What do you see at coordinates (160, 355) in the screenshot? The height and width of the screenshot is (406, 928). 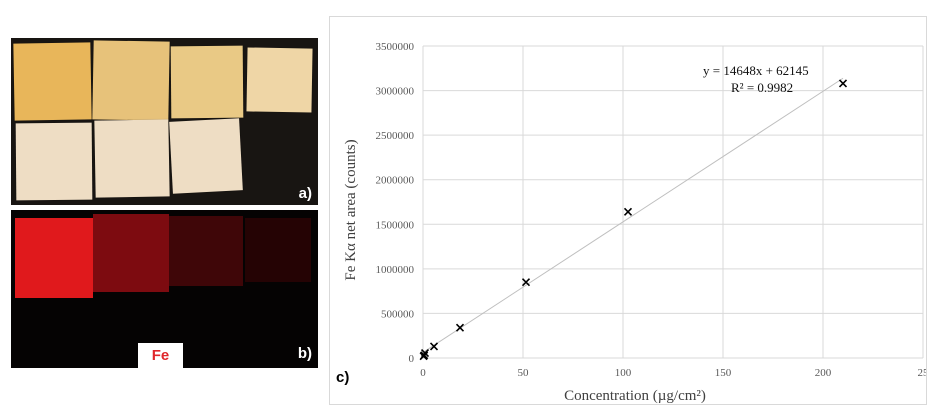 I see `element-label: Fe` at bounding box center [160, 355].